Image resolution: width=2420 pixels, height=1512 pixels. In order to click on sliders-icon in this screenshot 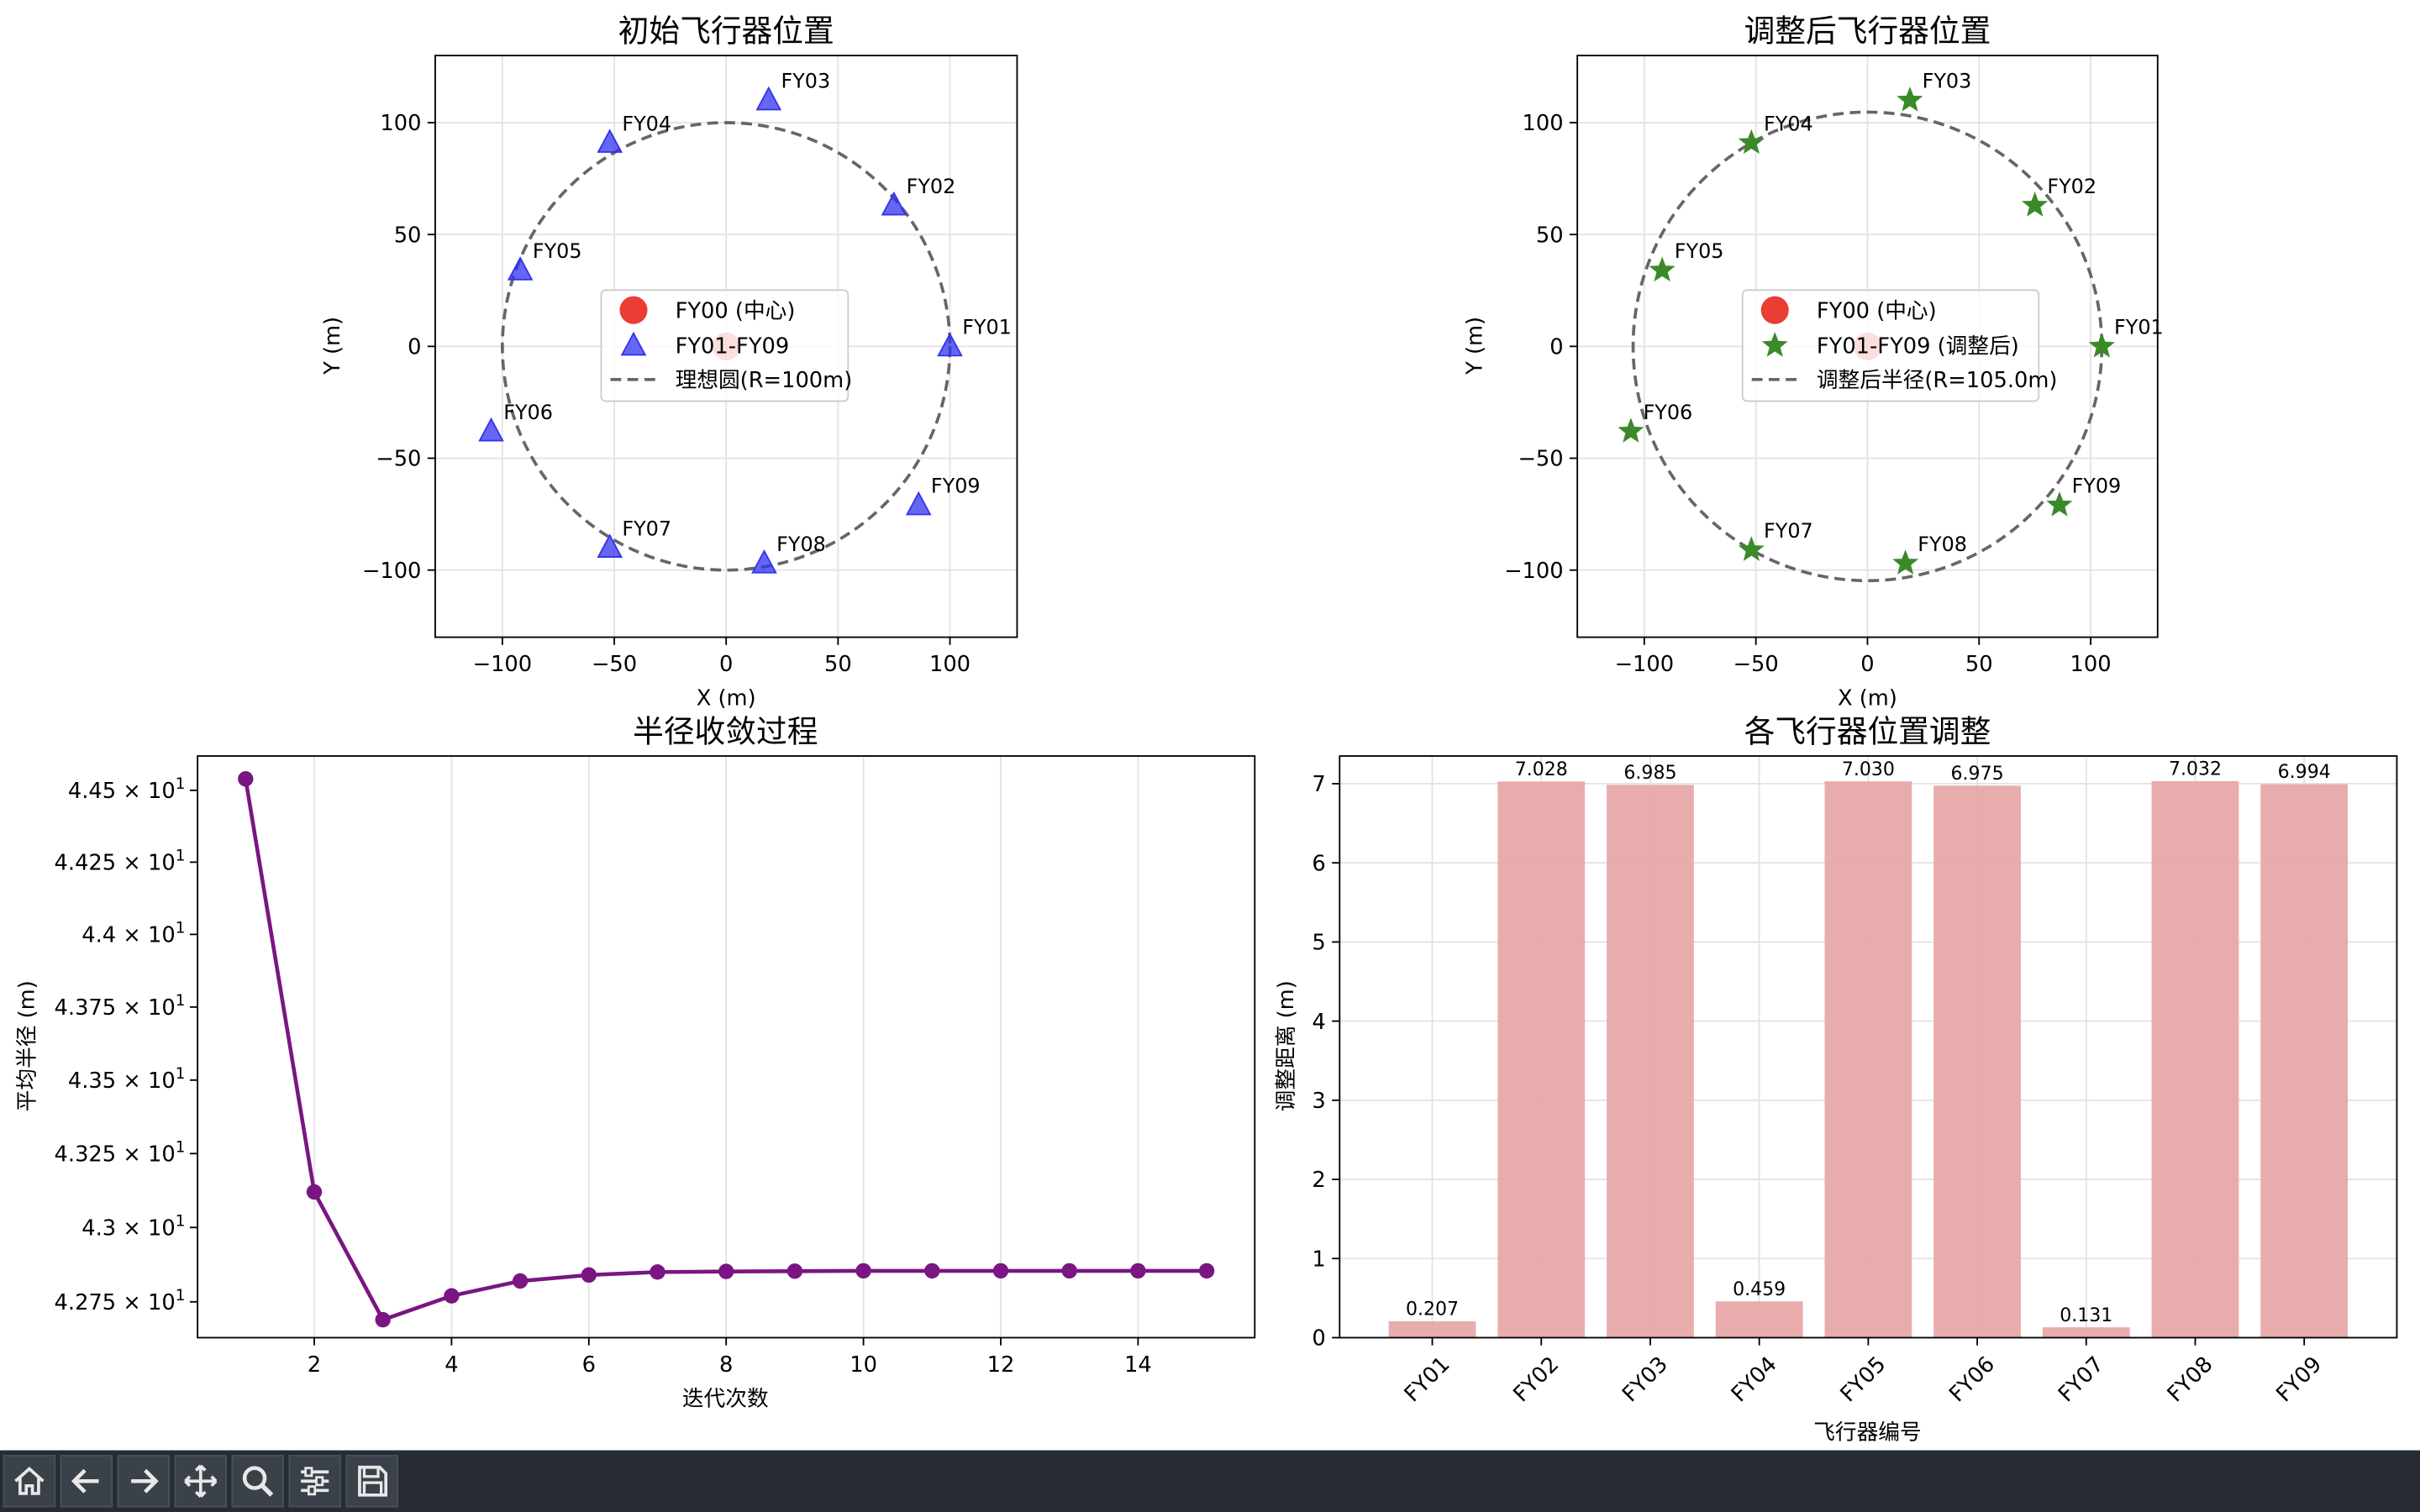, I will do `click(315, 1481)`.